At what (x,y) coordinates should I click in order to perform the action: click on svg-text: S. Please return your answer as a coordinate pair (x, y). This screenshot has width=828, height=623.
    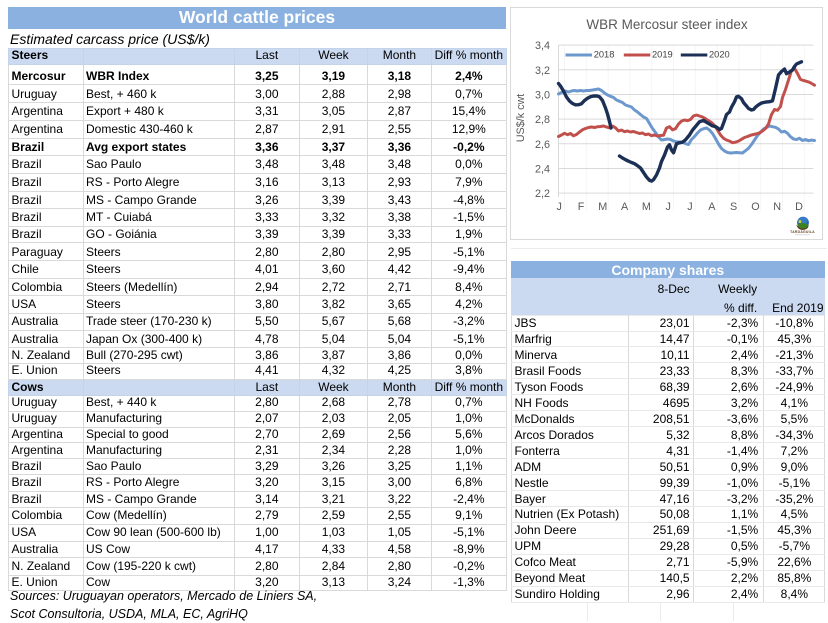
    Looking at the image, I should click on (732, 207).